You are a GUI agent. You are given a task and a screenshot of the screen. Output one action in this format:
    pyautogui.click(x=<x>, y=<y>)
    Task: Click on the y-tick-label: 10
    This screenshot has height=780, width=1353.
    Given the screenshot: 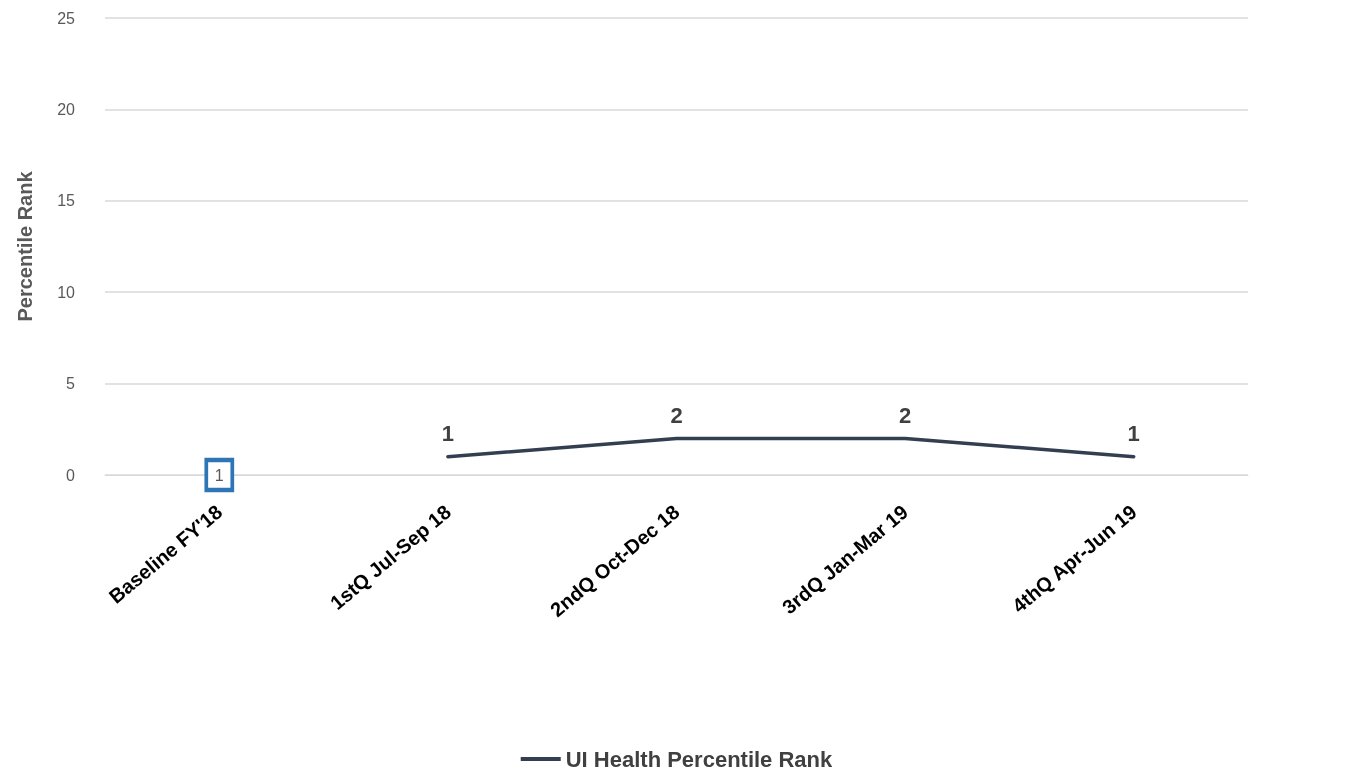 What is the action you would take?
    pyautogui.click(x=66, y=292)
    